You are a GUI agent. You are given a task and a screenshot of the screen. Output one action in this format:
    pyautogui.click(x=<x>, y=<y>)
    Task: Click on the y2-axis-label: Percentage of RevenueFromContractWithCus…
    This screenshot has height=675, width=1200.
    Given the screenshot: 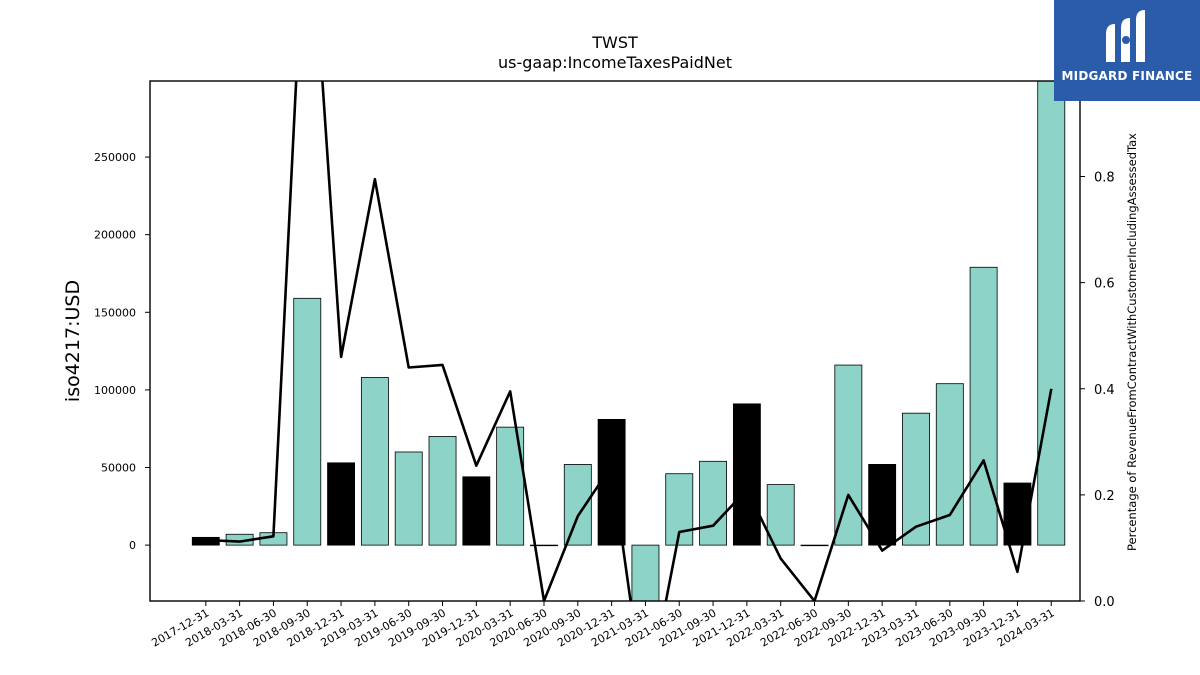 What is the action you would take?
    pyautogui.click(x=1132, y=342)
    